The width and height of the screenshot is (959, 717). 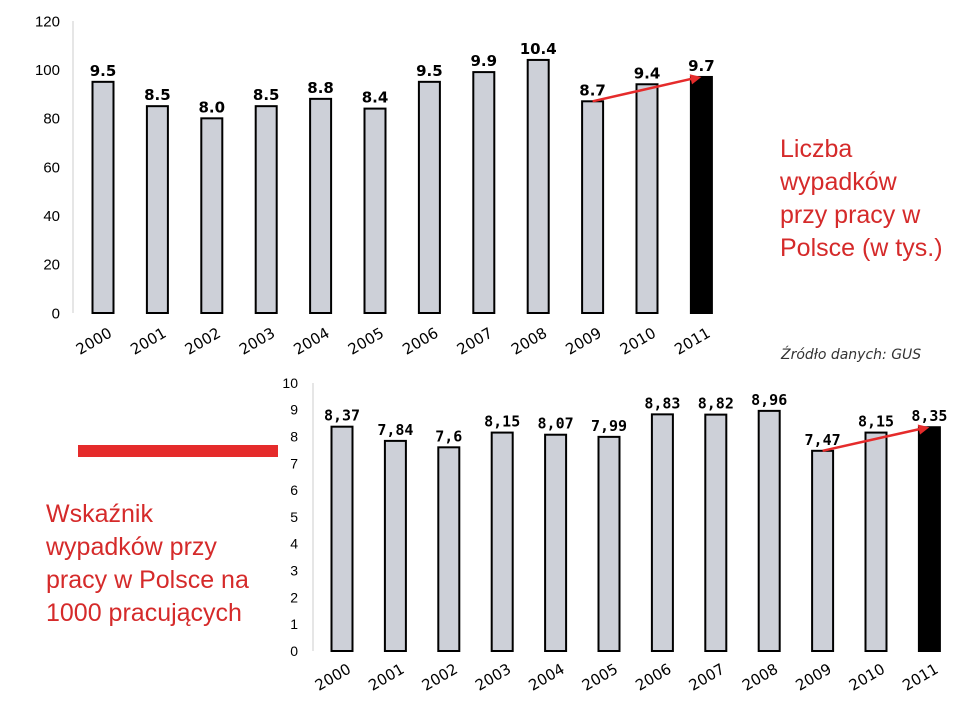 I want to click on y-tick-label: 40, so click(x=51, y=216).